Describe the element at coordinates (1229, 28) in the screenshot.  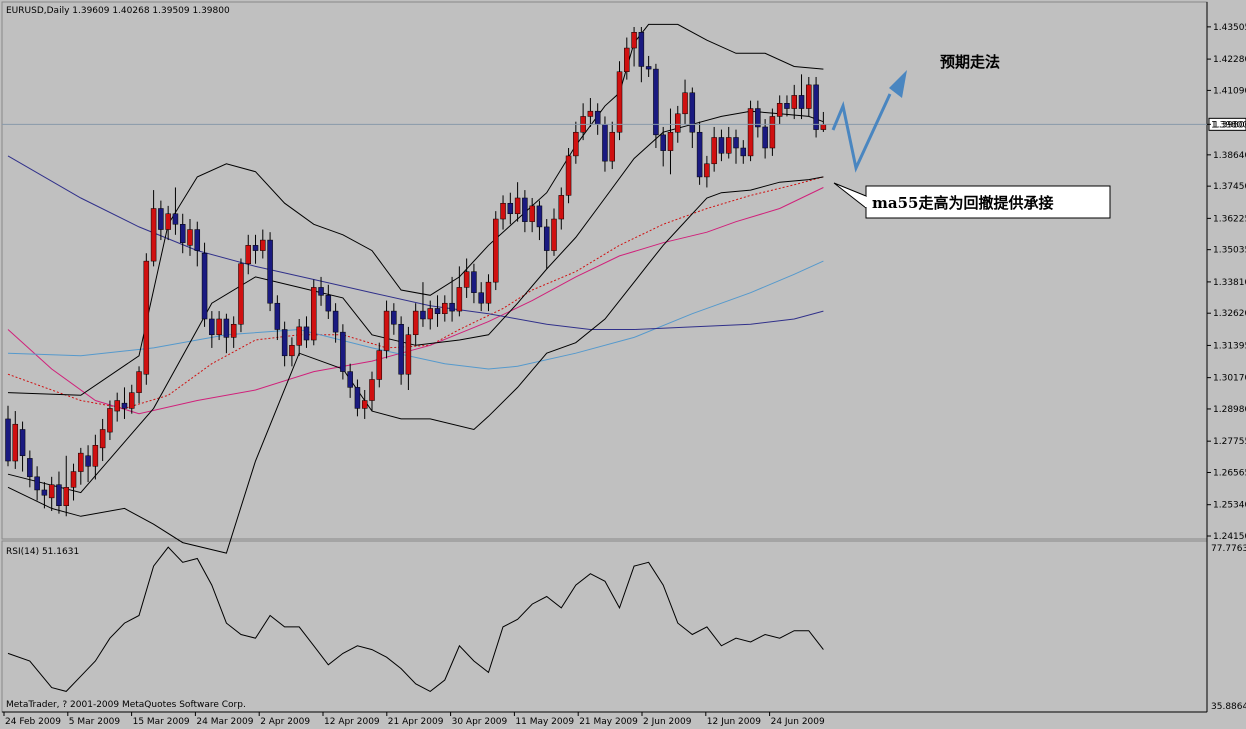
I see `price-tick-label: 1.43505` at that location.